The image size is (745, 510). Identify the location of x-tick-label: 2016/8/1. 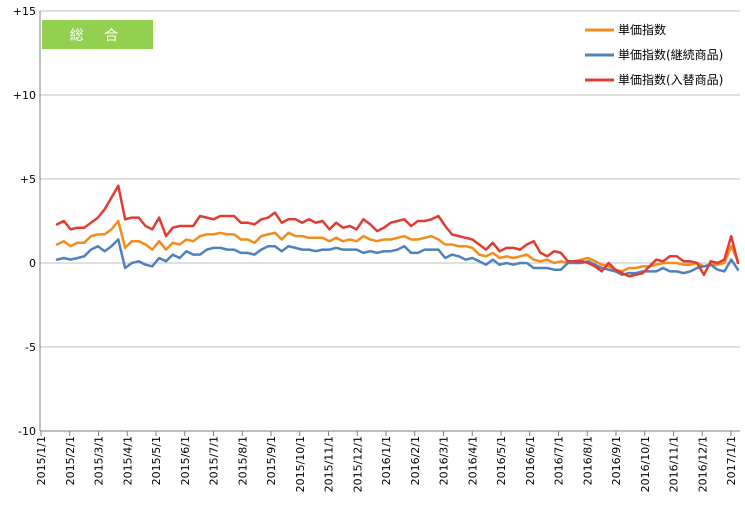
(587, 460).